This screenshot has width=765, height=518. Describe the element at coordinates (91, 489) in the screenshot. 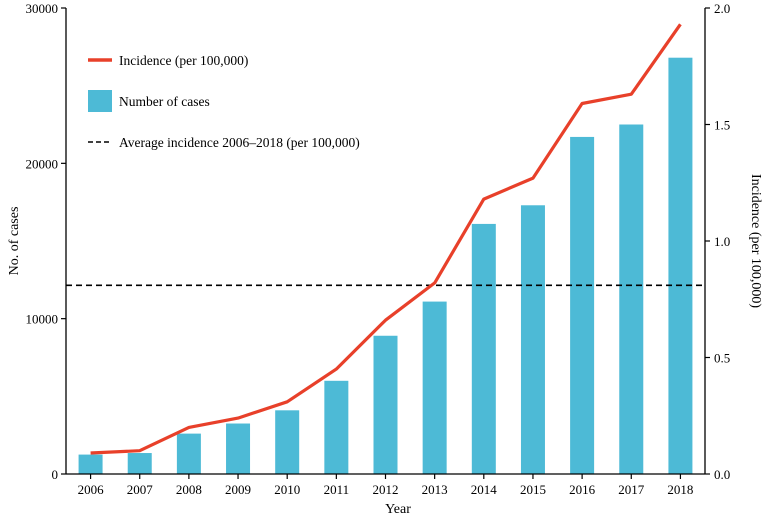

I see `x-tick-label: 2006` at that location.